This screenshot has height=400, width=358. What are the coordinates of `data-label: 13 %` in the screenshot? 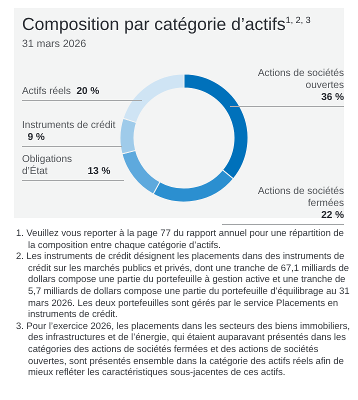 It's located at (99, 171).